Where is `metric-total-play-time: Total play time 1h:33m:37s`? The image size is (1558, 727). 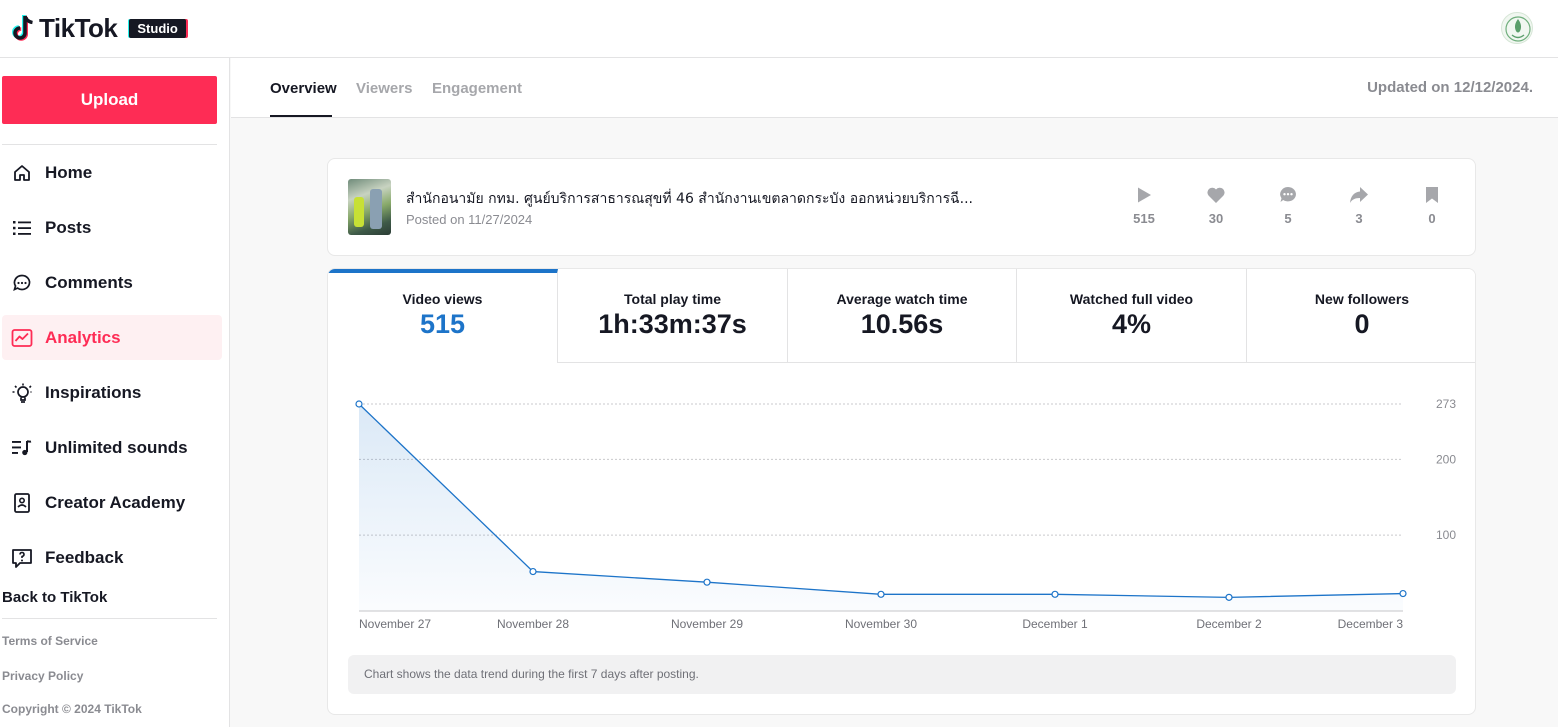 metric-total-play-time: Total play time 1h:33m:37s is located at coordinates (673, 316).